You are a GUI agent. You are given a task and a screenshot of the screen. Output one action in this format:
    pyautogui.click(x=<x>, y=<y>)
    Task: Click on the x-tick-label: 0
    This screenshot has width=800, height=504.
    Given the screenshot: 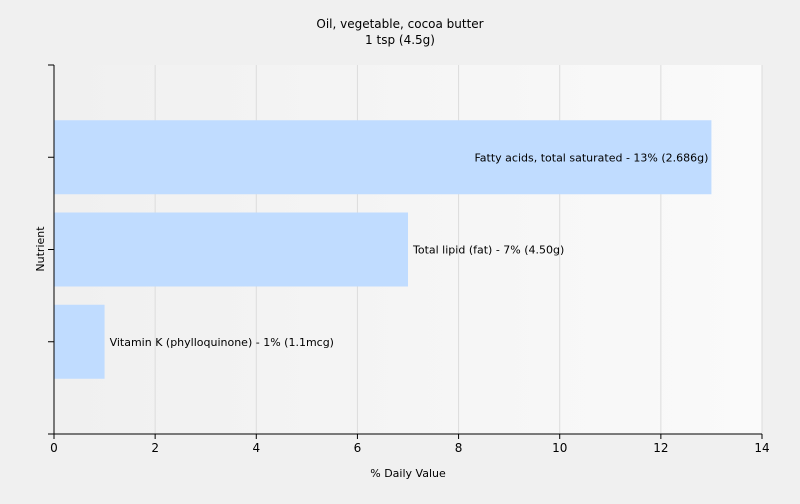 What is the action you would take?
    pyautogui.click(x=54, y=448)
    